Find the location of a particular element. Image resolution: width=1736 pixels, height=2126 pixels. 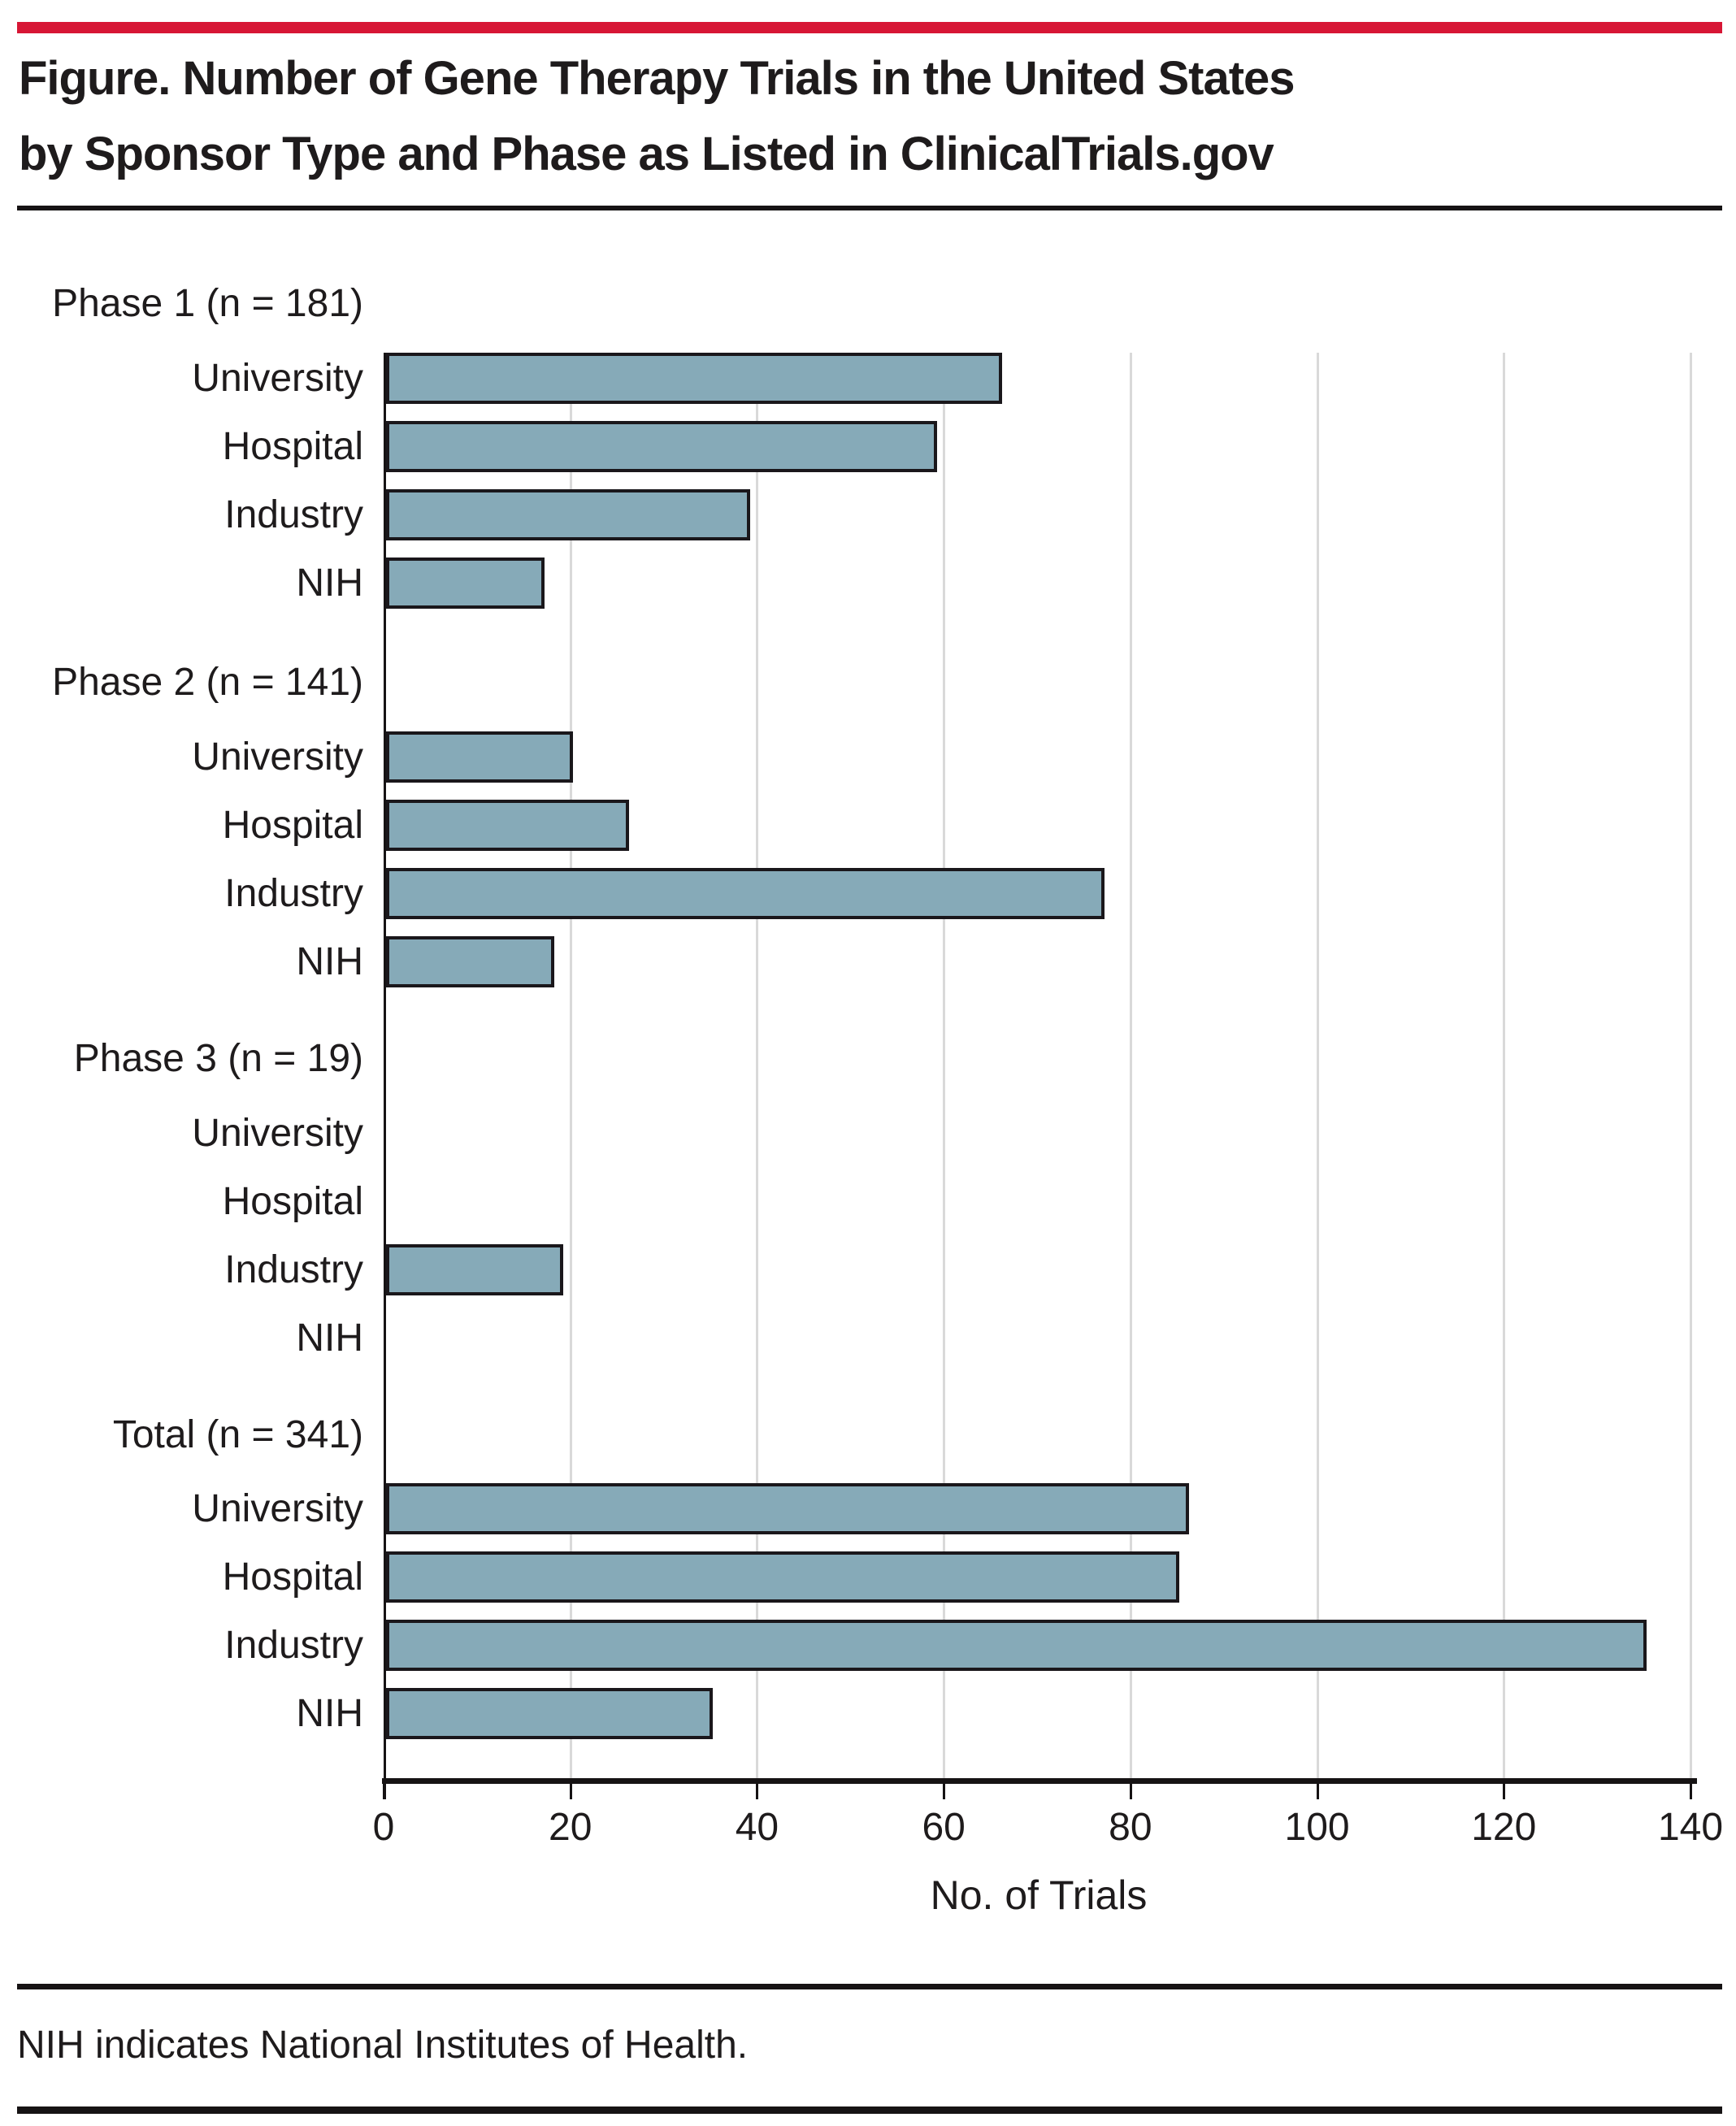

x-axis-line is located at coordinates (1039, 1781).